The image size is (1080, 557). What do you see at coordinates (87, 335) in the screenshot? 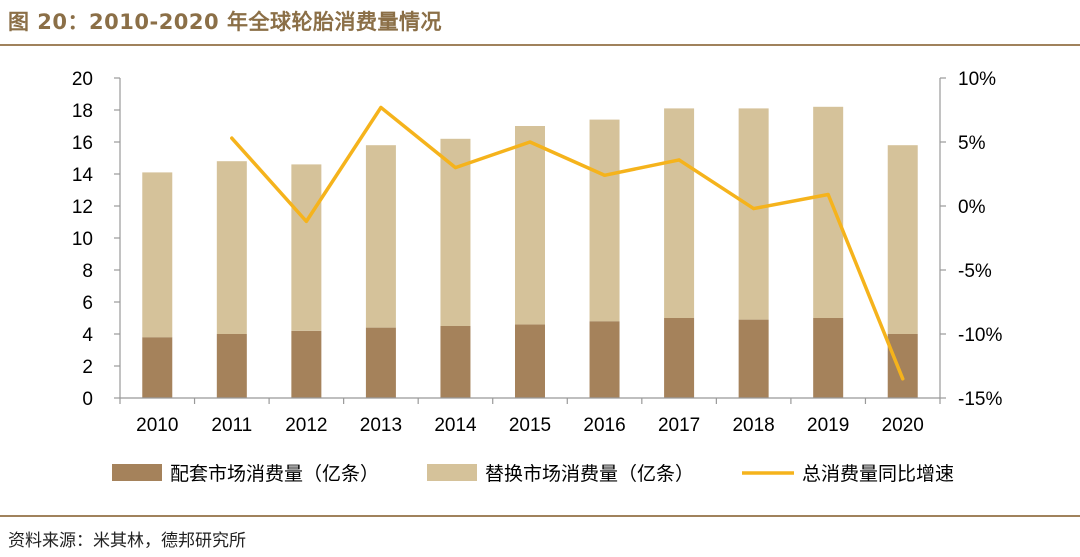
I see `left-tick-label: 4` at bounding box center [87, 335].